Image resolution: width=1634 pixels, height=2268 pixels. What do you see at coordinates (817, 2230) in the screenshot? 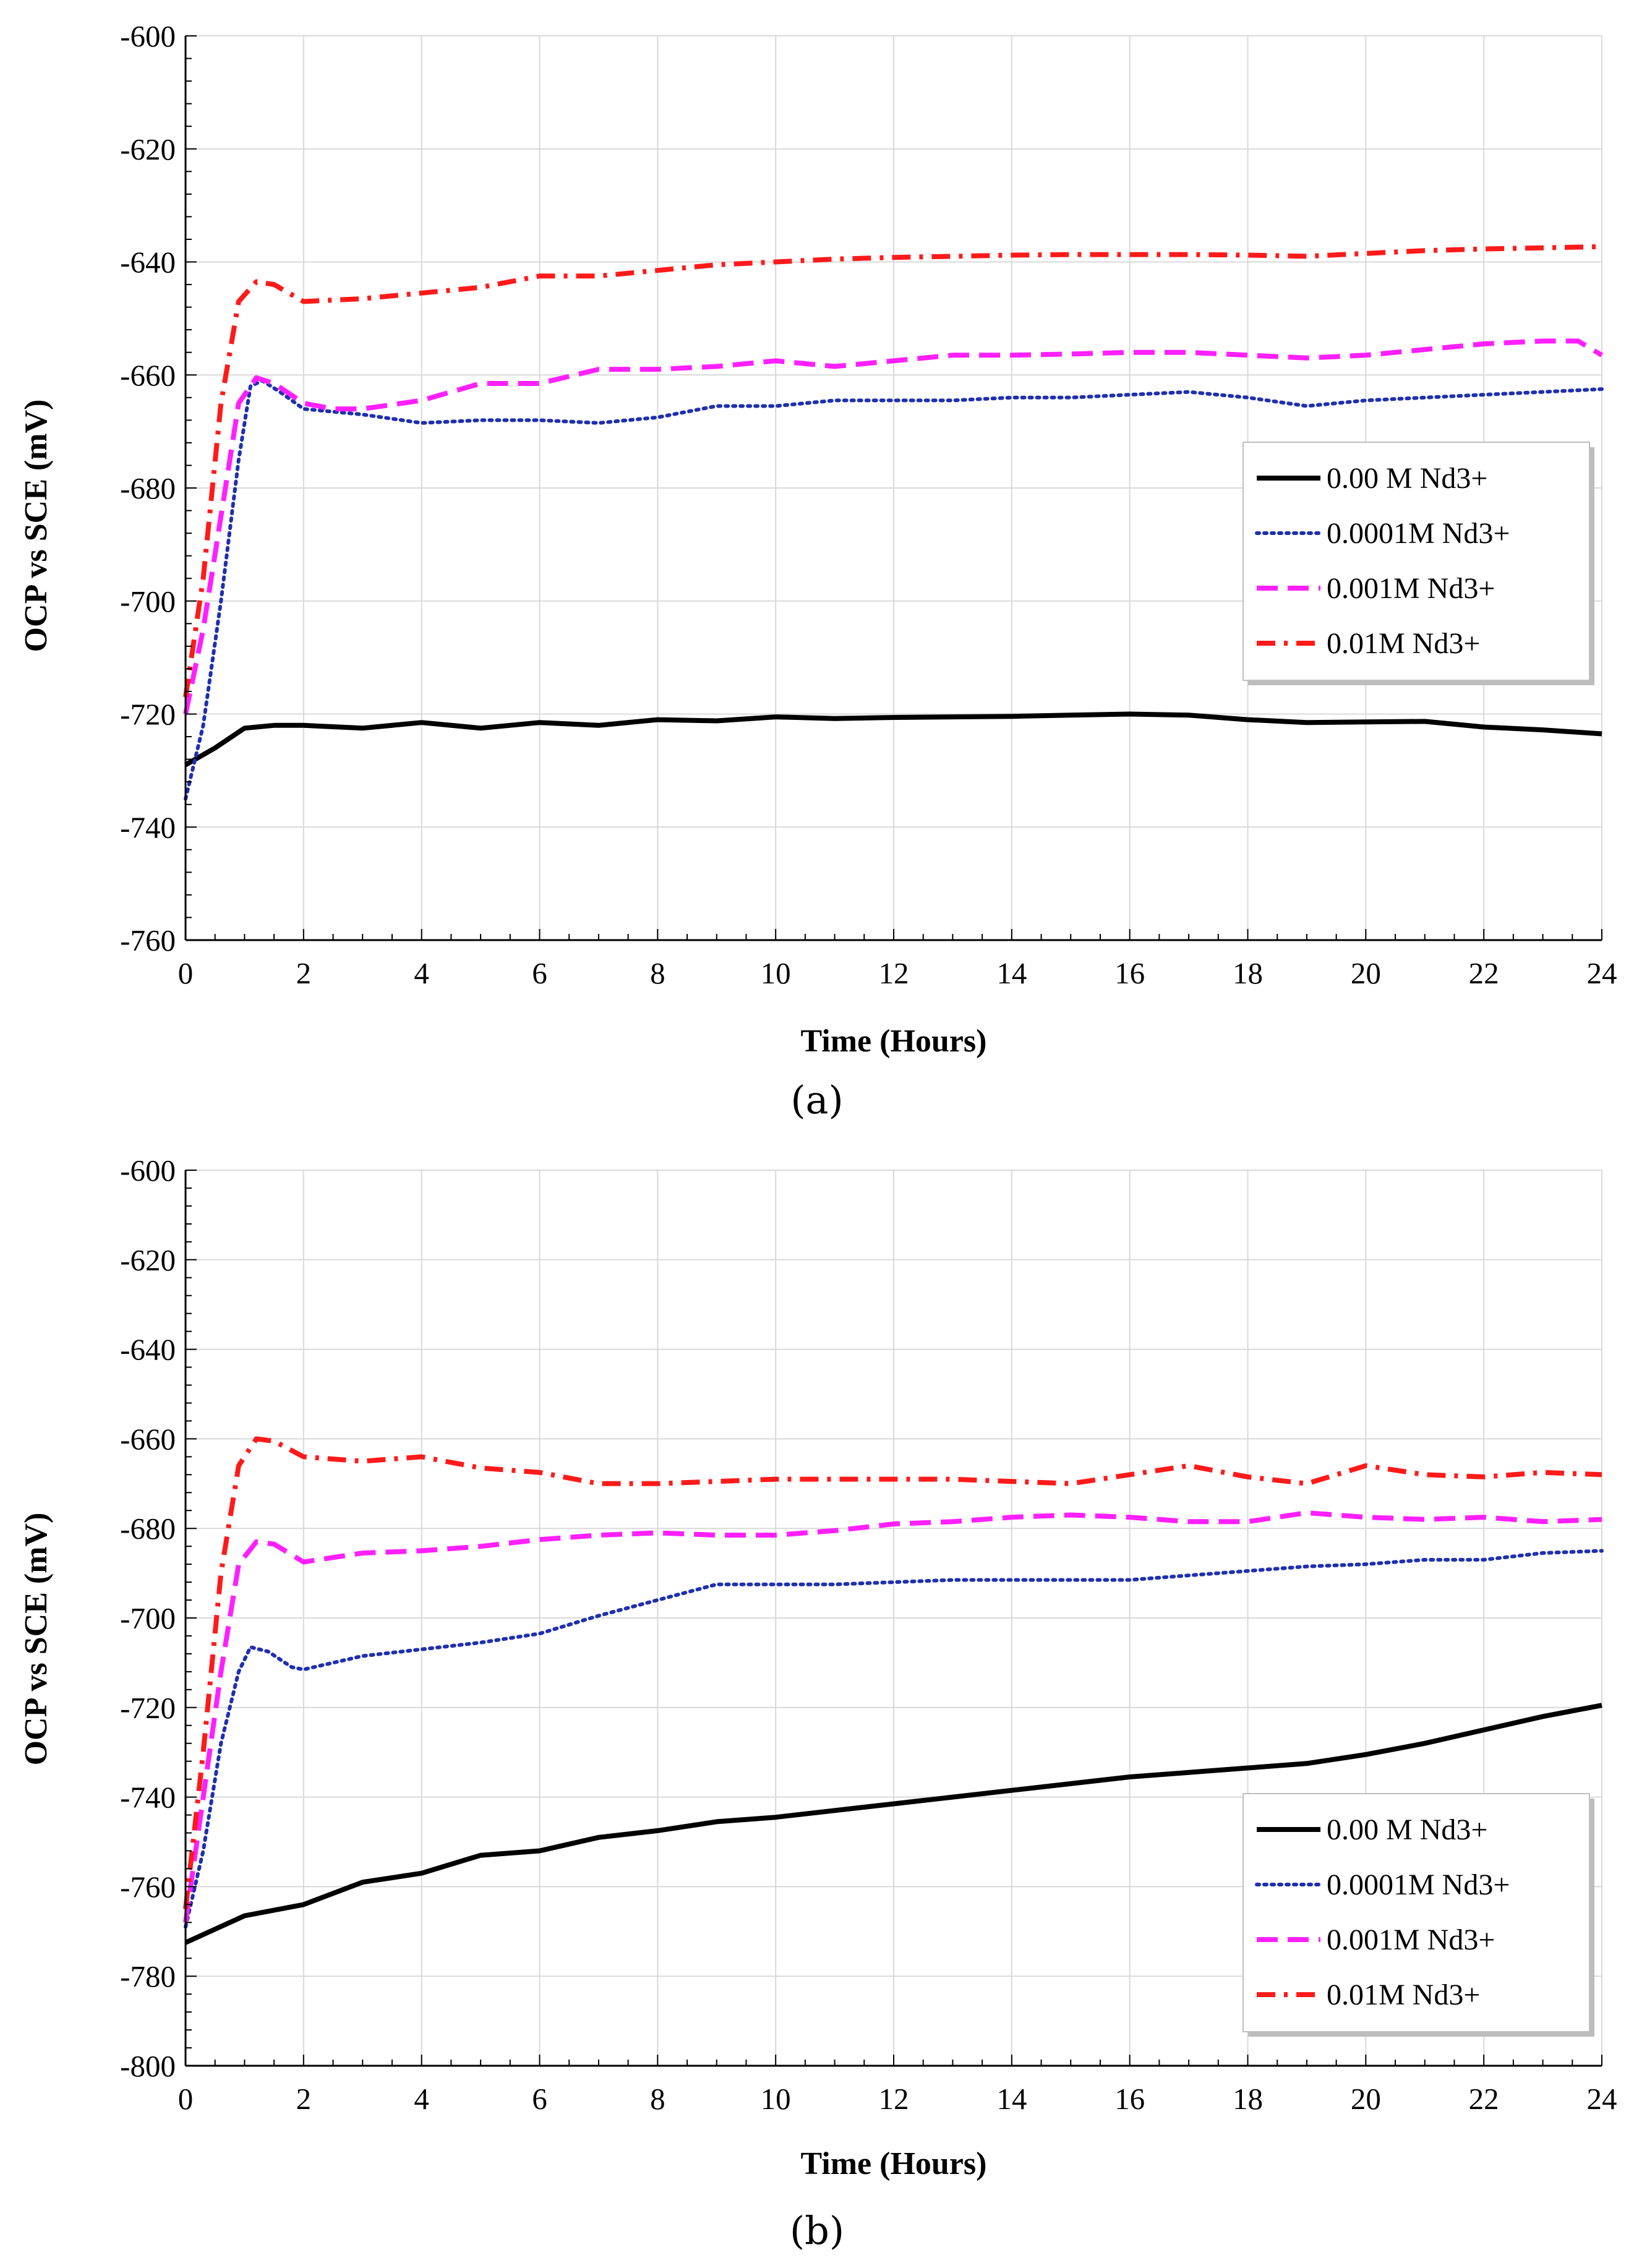
I see `panel-label: (b)` at bounding box center [817, 2230].